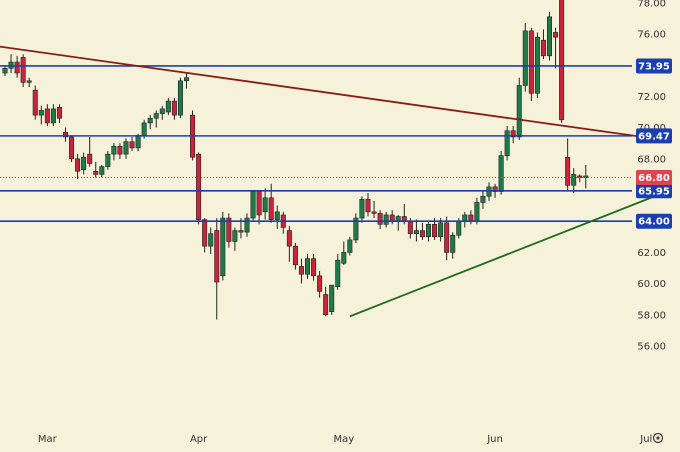 The height and width of the screenshot is (452, 680). What do you see at coordinates (658, 438) in the screenshot?
I see `axis-settings-gear-icon` at bounding box center [658, 438].